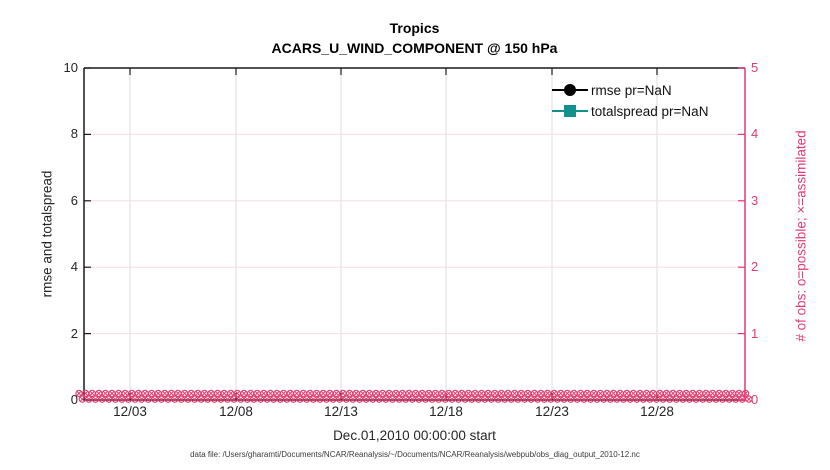  What do you see at coordinates (74, 333) in the screenshot?
I see `y-tick-label-left: 2` at bounding box center [74, 333].